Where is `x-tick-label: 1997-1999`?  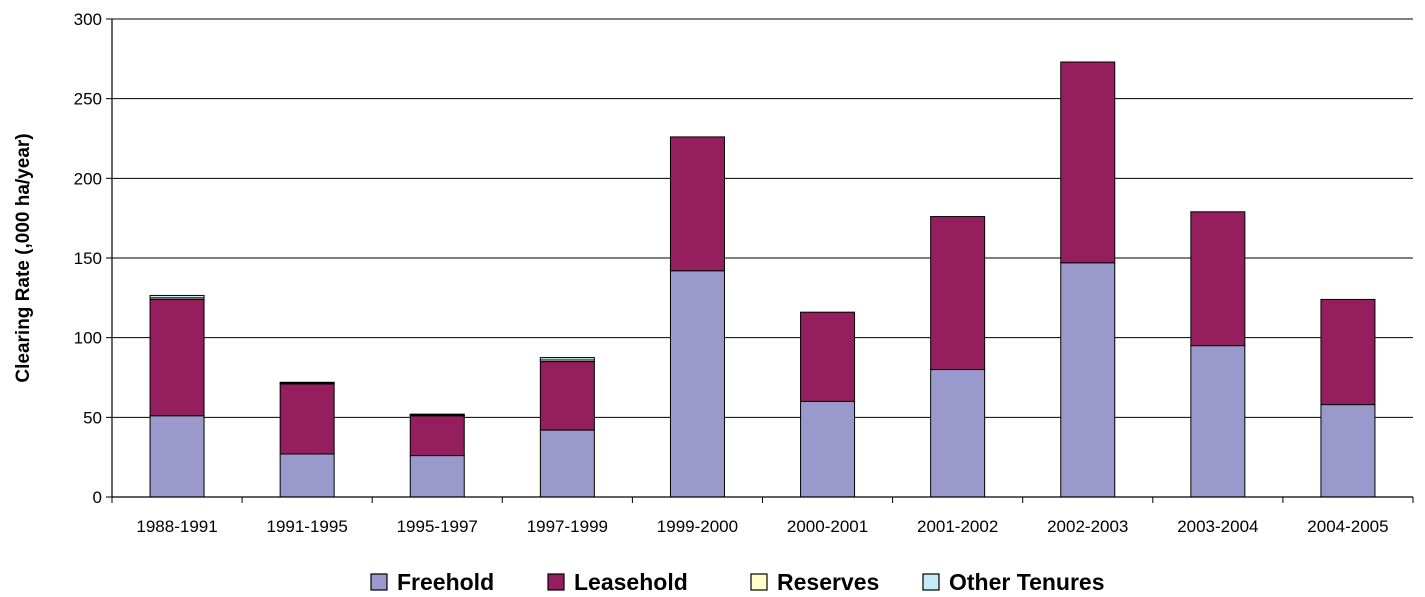 x-tick-label: 1997-1999 is located at coordinates (567, 526).